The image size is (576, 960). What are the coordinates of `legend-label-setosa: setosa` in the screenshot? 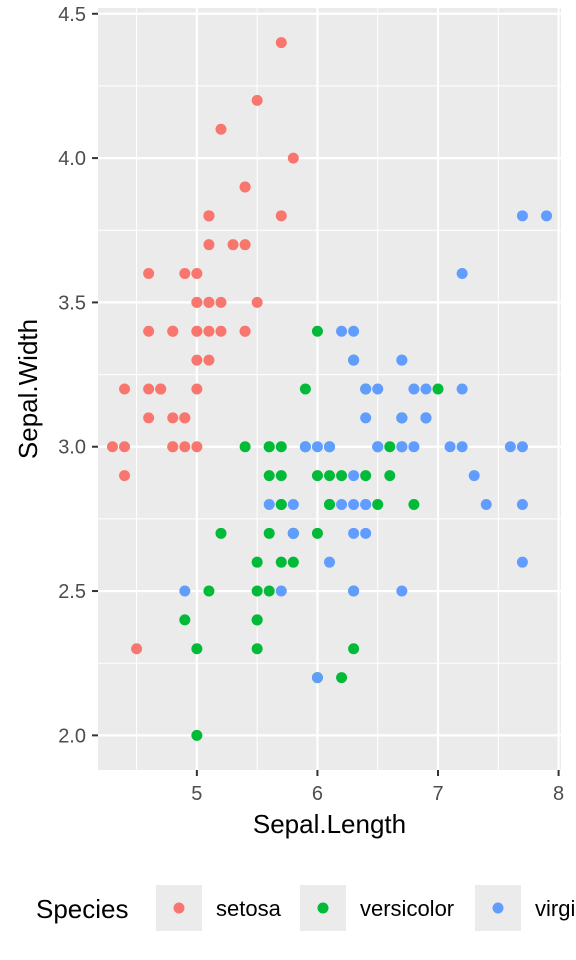 It's located at (249, 908).